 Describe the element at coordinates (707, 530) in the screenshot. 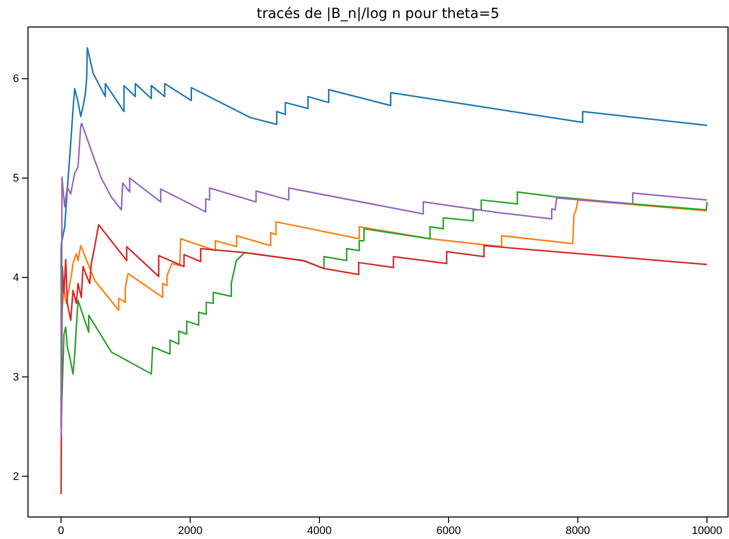

I see `x-tick-label: 10000` at that location.